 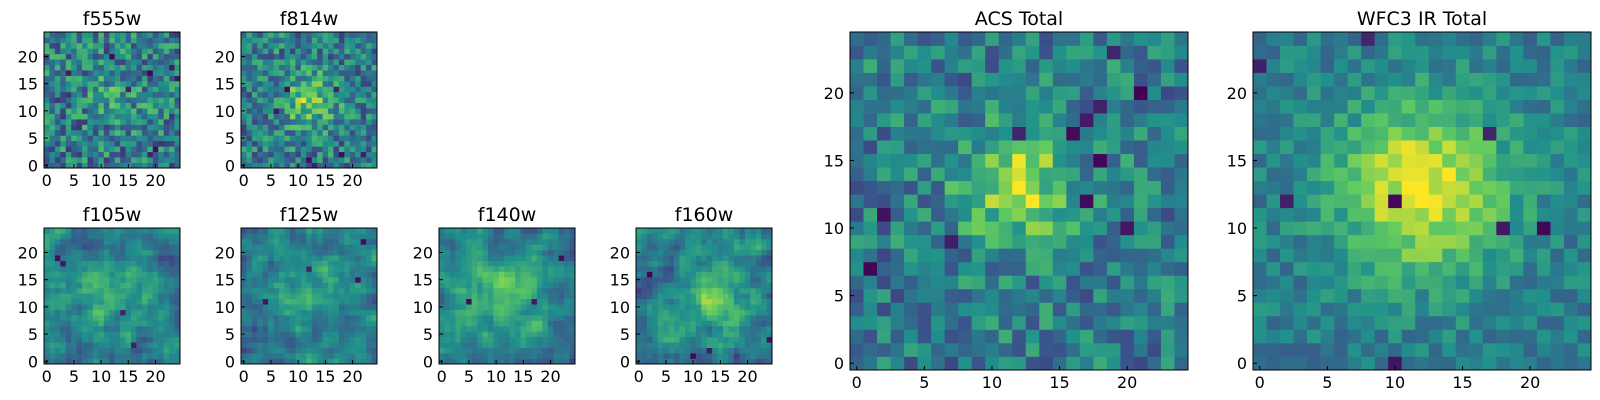 What do you see at coordinates (704, 296) in the screenshot?
I see `plot-frame` at bounding box center [704, 296].